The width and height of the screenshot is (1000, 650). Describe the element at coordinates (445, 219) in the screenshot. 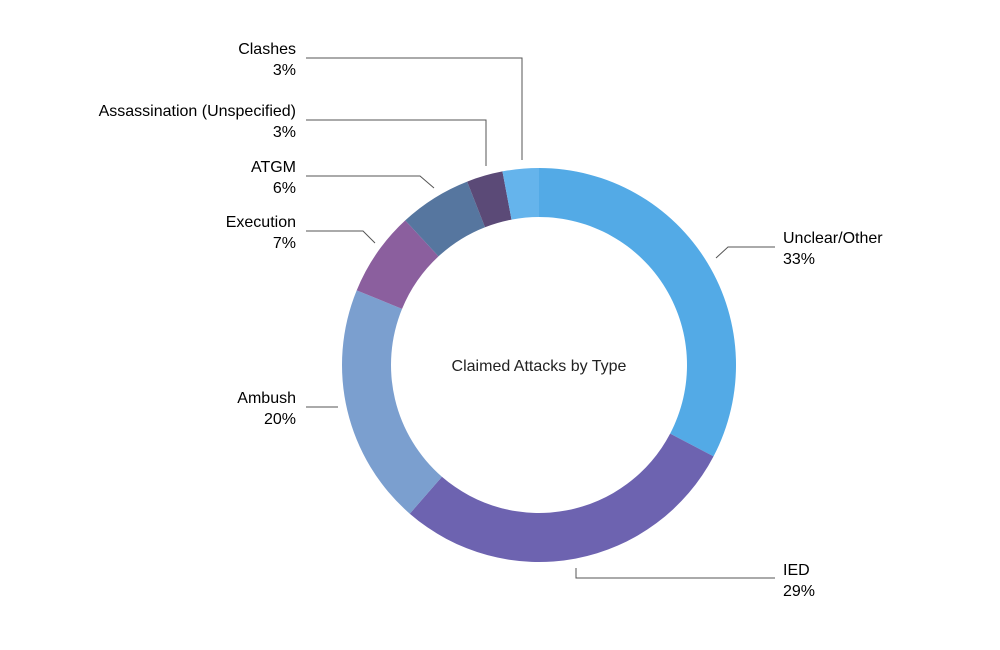

I see `slice-atgm` at that location.